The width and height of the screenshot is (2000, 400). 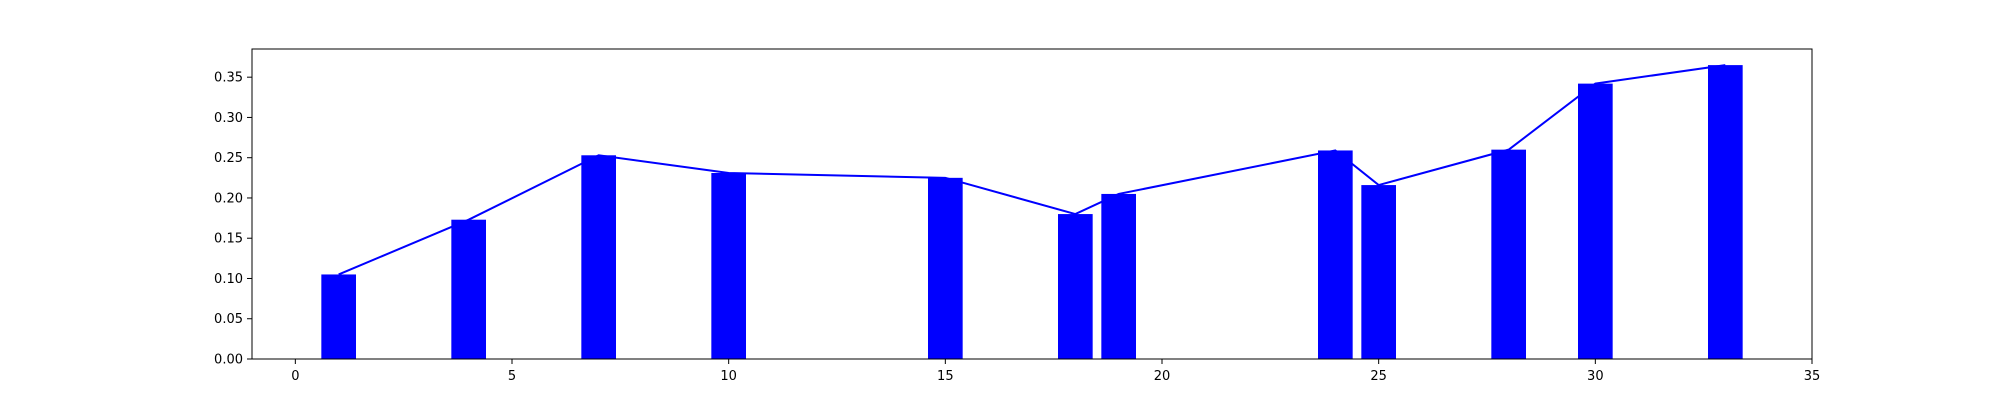 What do you see at coordinates (1812, 376) in the screenshot?
I see `x-tick-label-35: 35` at bounding box center [1812, 376].